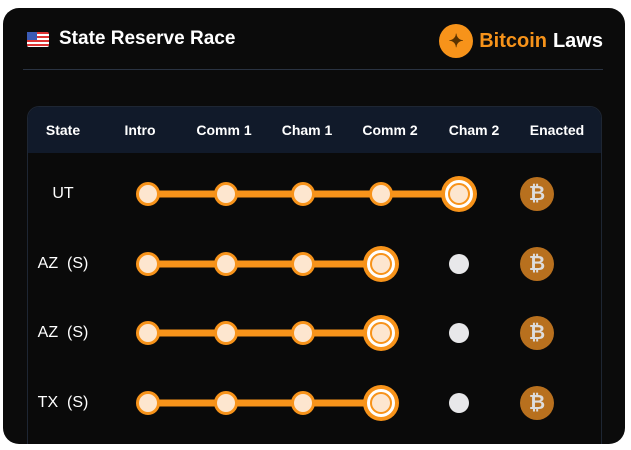  What do you see at coordinates (63, 130) in the screenshot?
I see `column-header-state: State` at bounding box center [63, 130].